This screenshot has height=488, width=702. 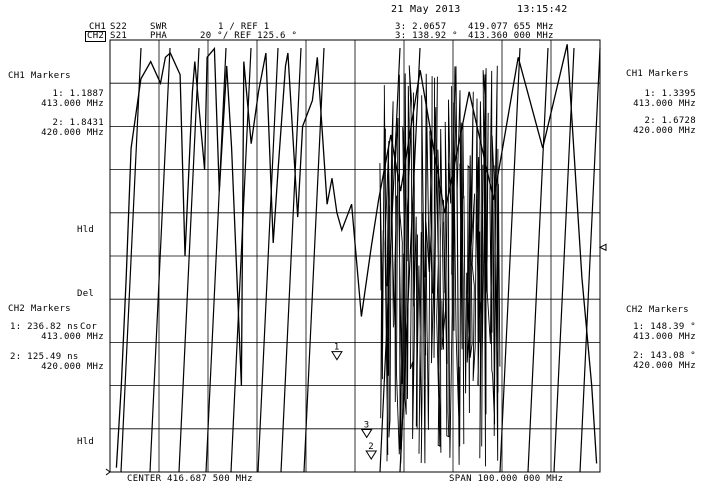 I want to click on ch1-param: S22, so click(x=119, y=27).